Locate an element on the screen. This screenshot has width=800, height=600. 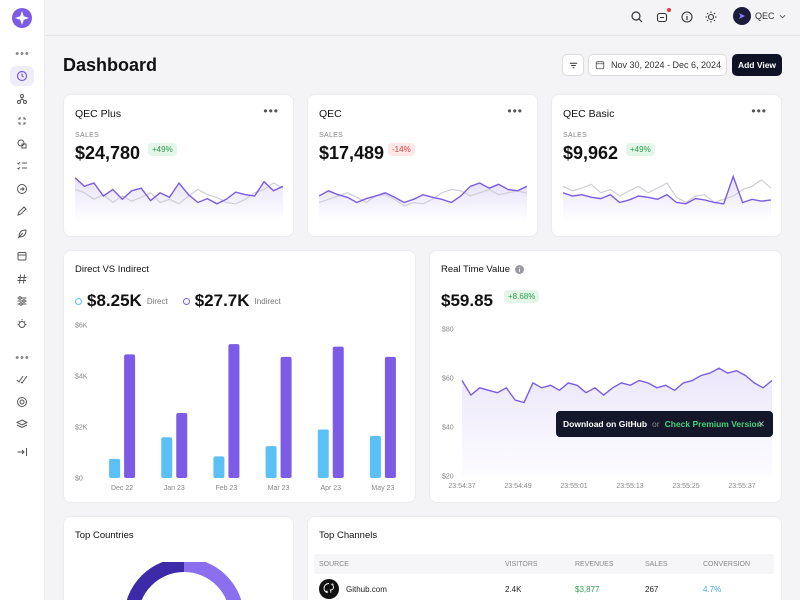
sidebar-item-shapes is located at coordinates (22, 144).